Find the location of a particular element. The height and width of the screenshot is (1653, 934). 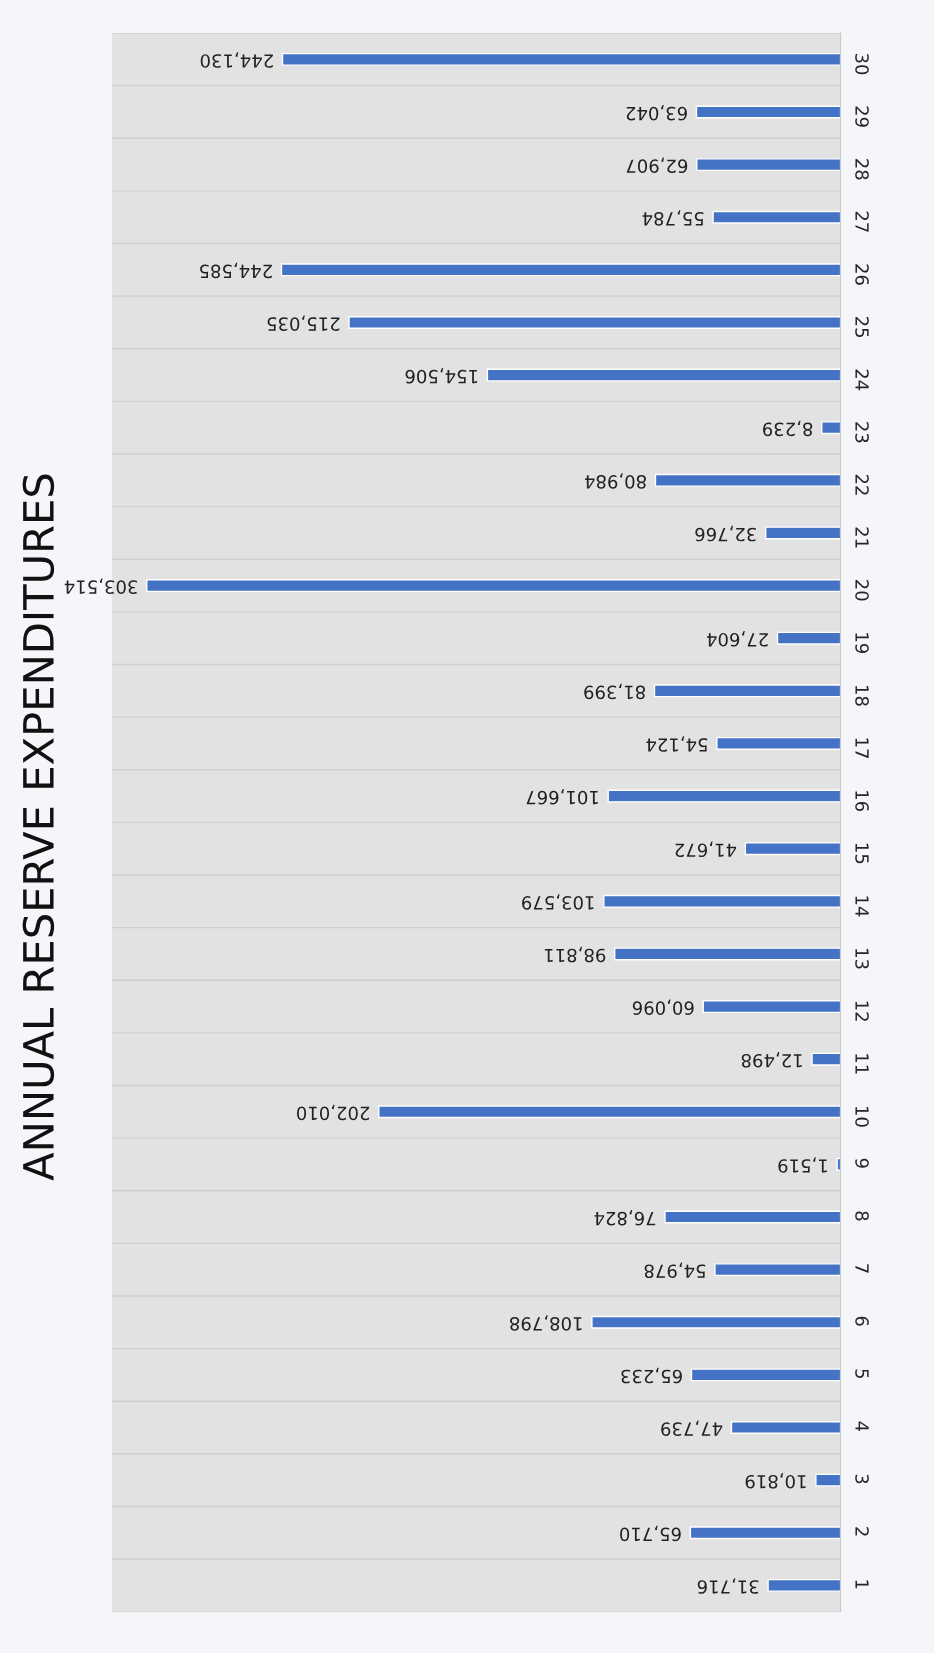

data-label: 12,498 is located at coordinates (771, 1060).